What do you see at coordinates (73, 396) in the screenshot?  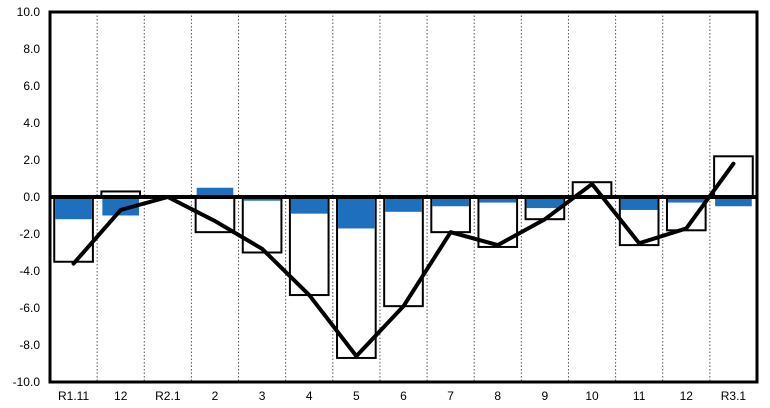 I see `x-tick-label: R1.11` at bounding box center [73, 396].